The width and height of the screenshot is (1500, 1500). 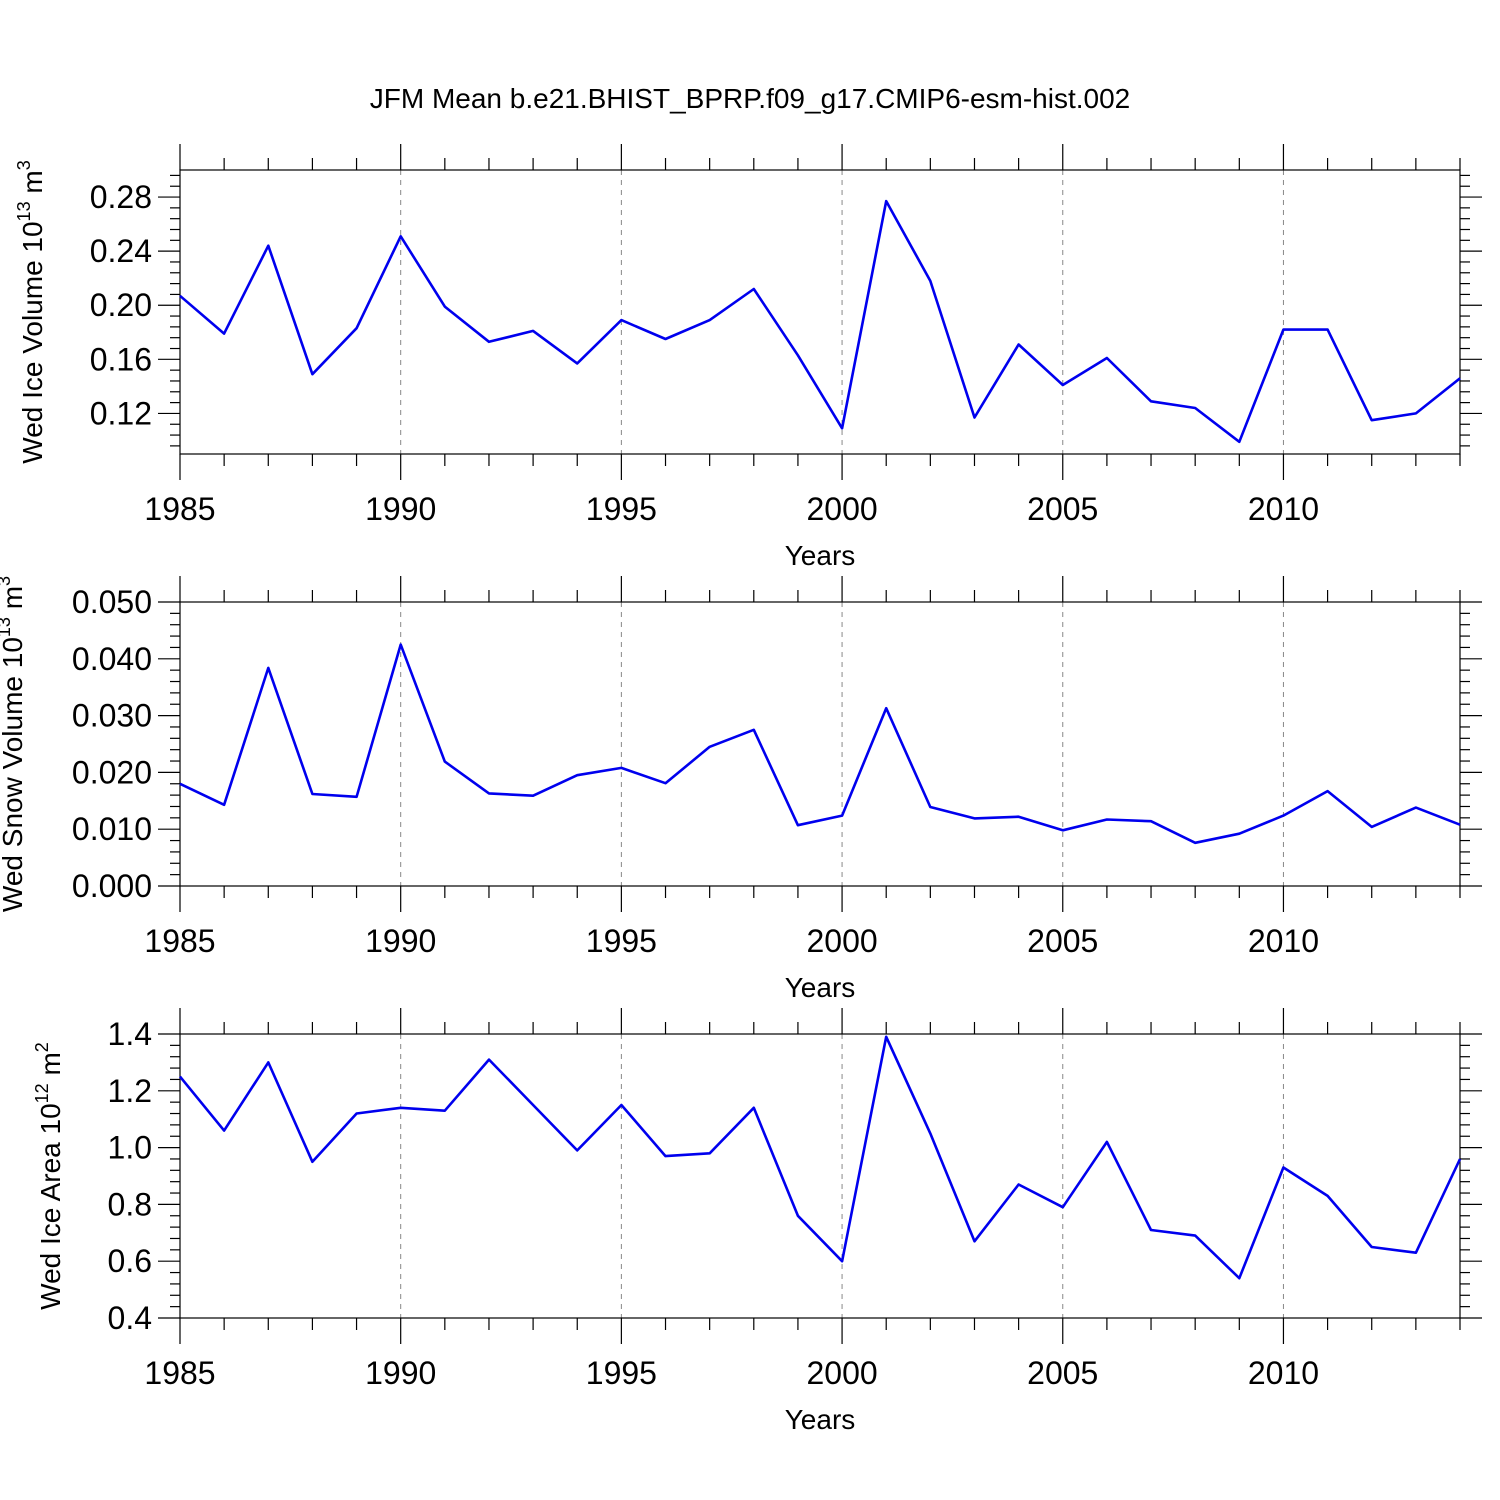 What do you see at coordinates (121, 305) in the screenshot?
I see `y-tick-label: 0.20` at bounding box center [121, 305].